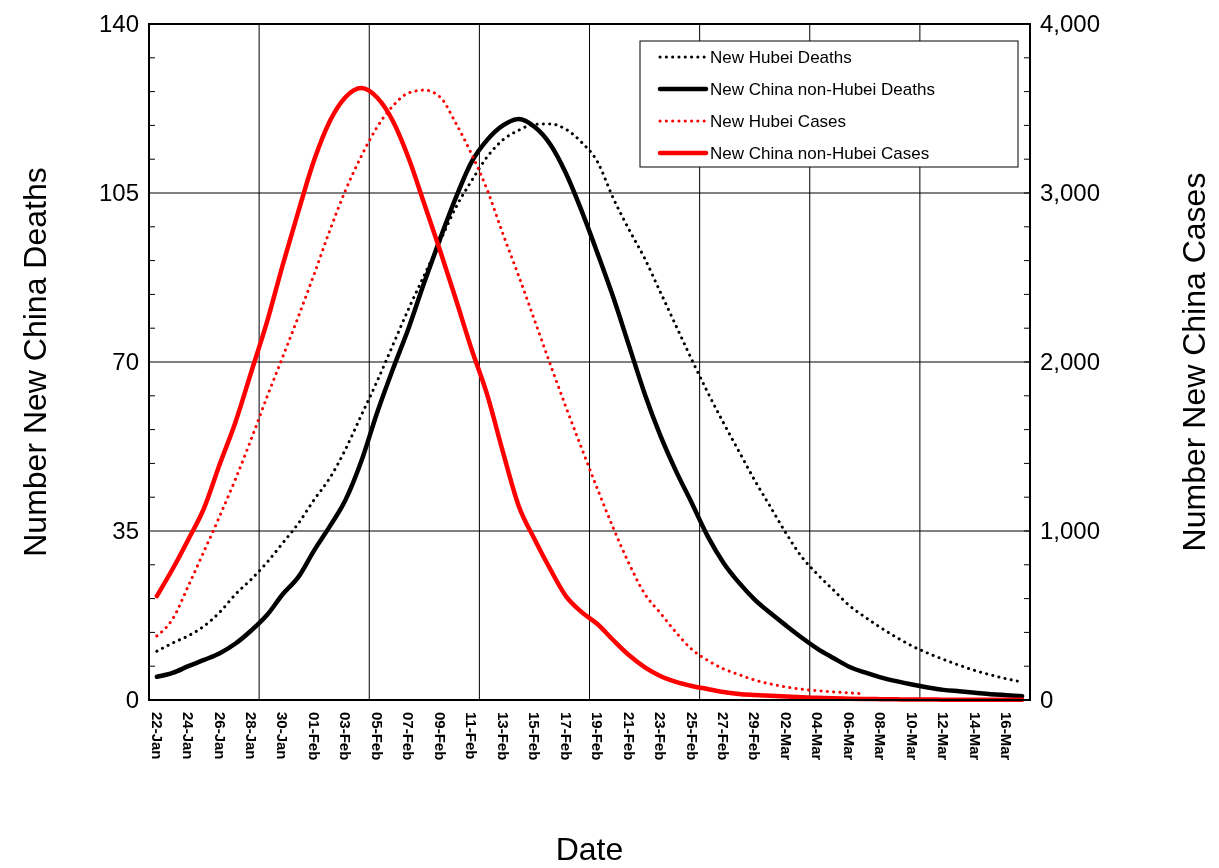 The width and height of the screenshot is (1219, 868). Describe the element at coordinates (1047, 700) in the screenshot. I see `y2-tick-label: 0` at that location.